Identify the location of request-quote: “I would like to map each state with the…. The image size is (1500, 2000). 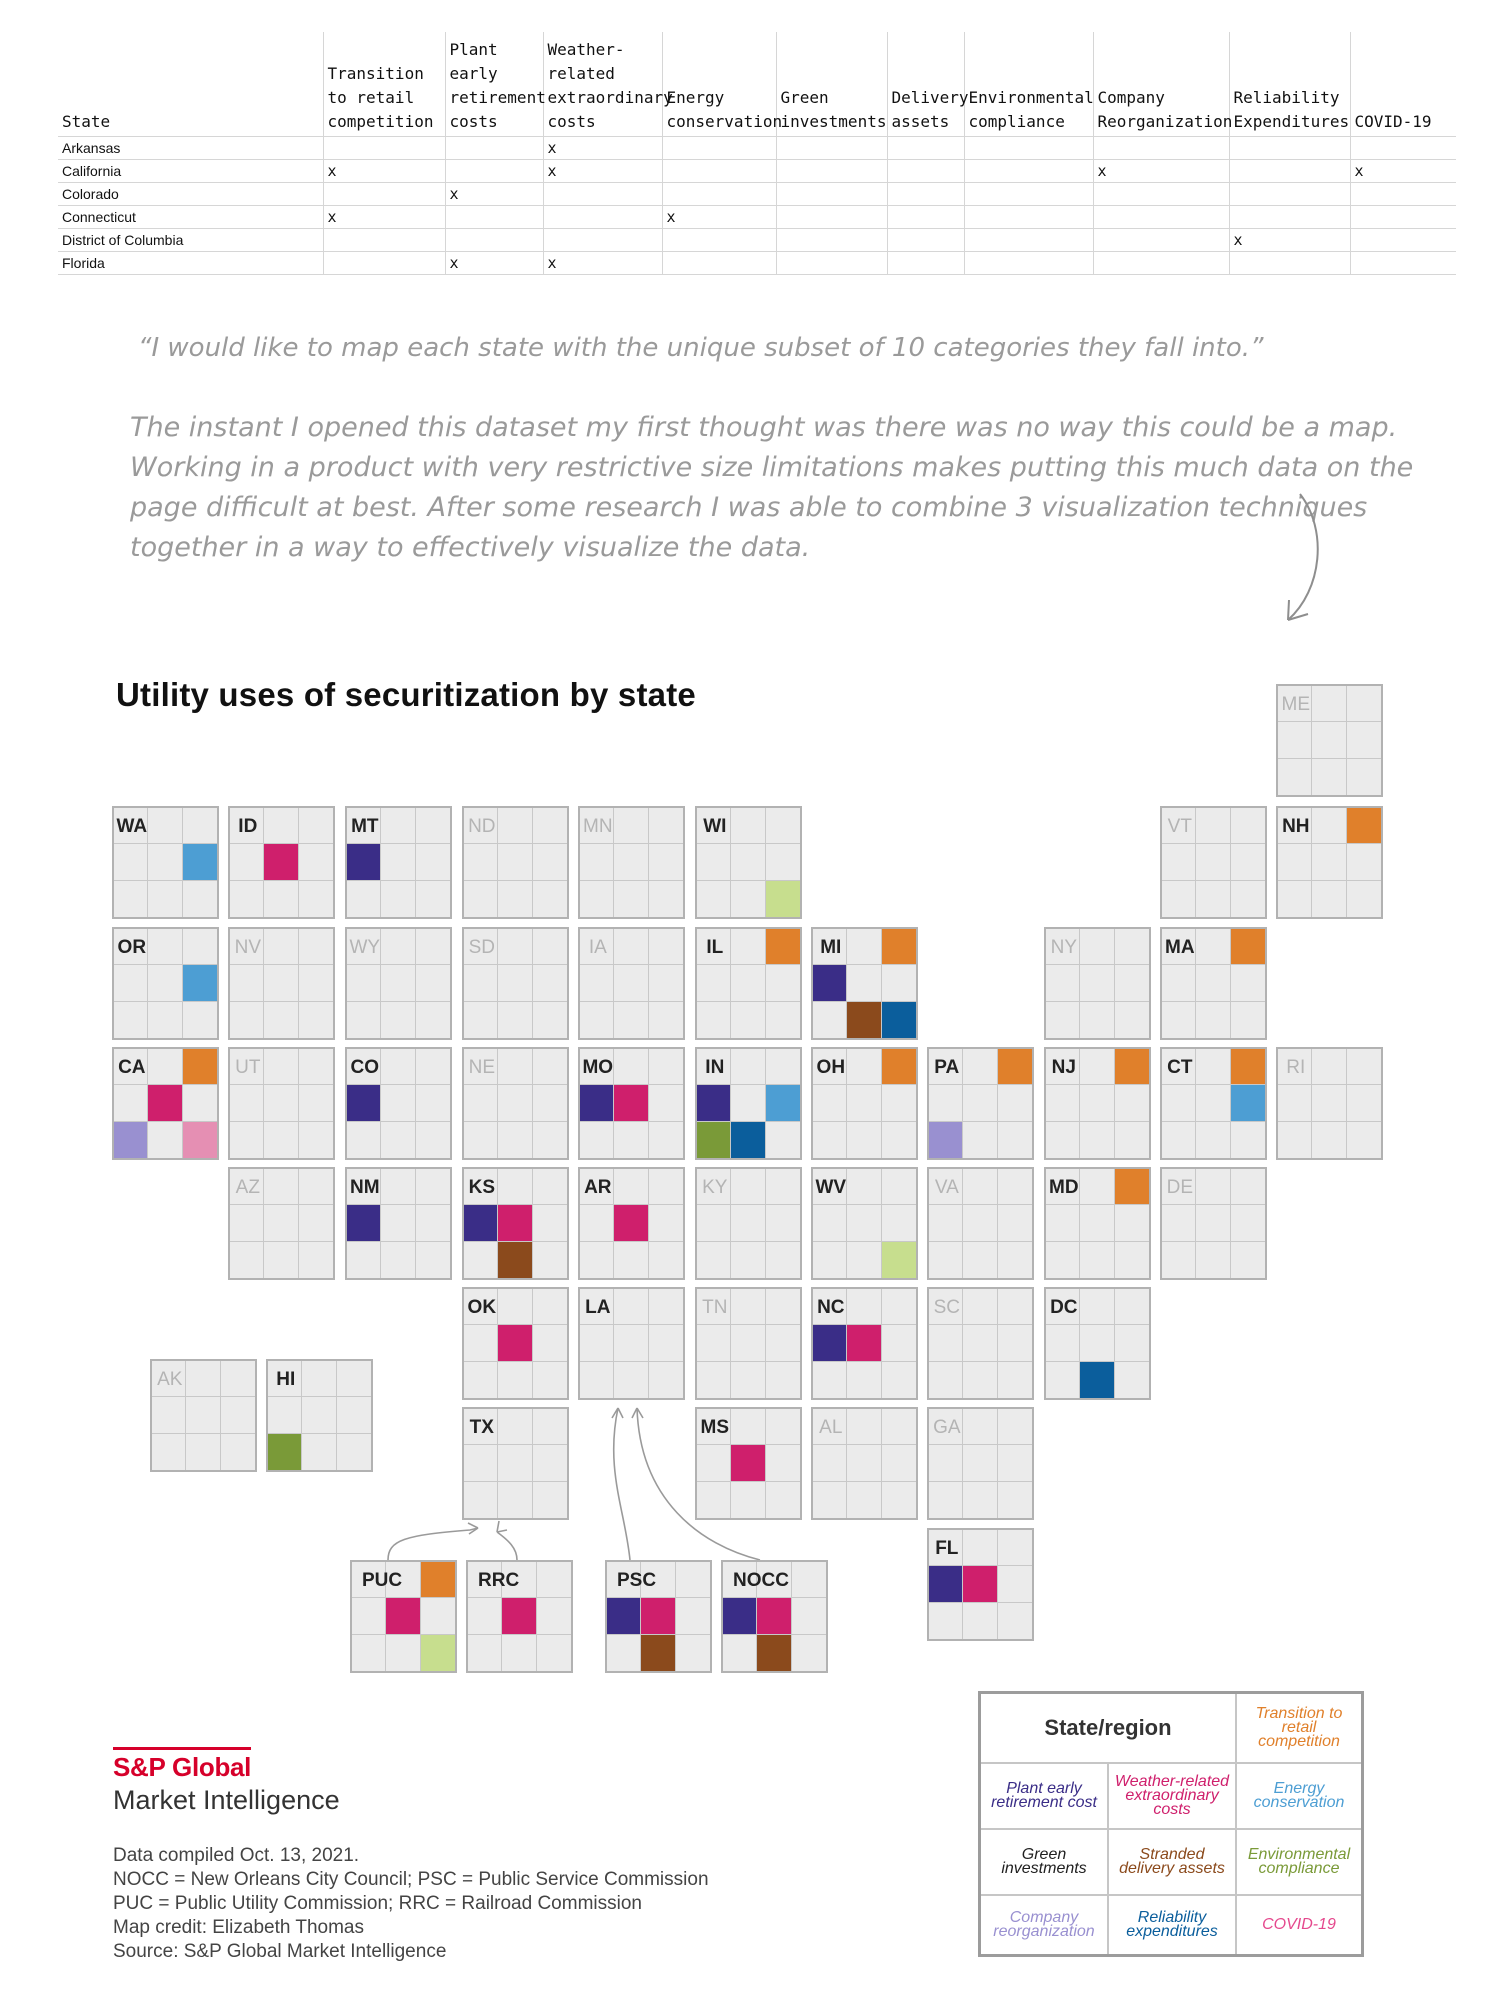
(701, 348).